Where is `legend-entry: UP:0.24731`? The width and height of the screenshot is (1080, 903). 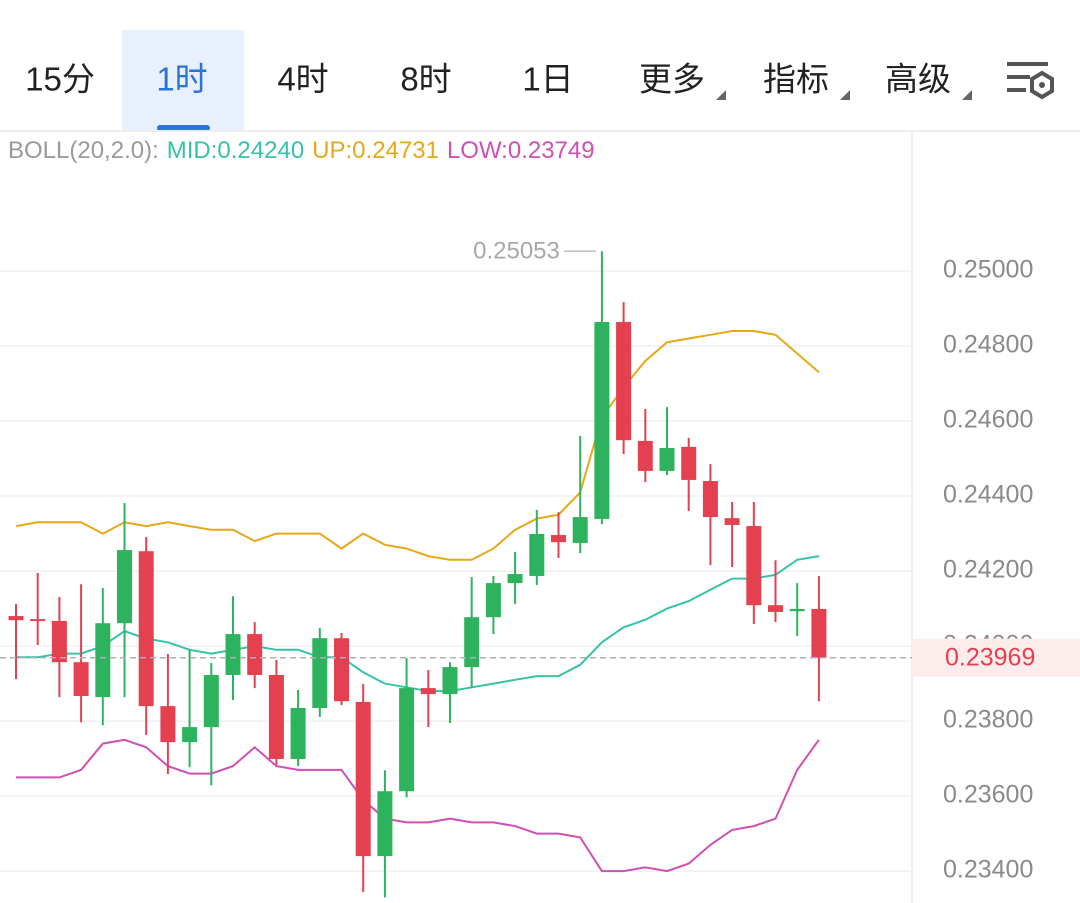 legend-entry: UP:0.24731 is located at coordinates (375, 150).